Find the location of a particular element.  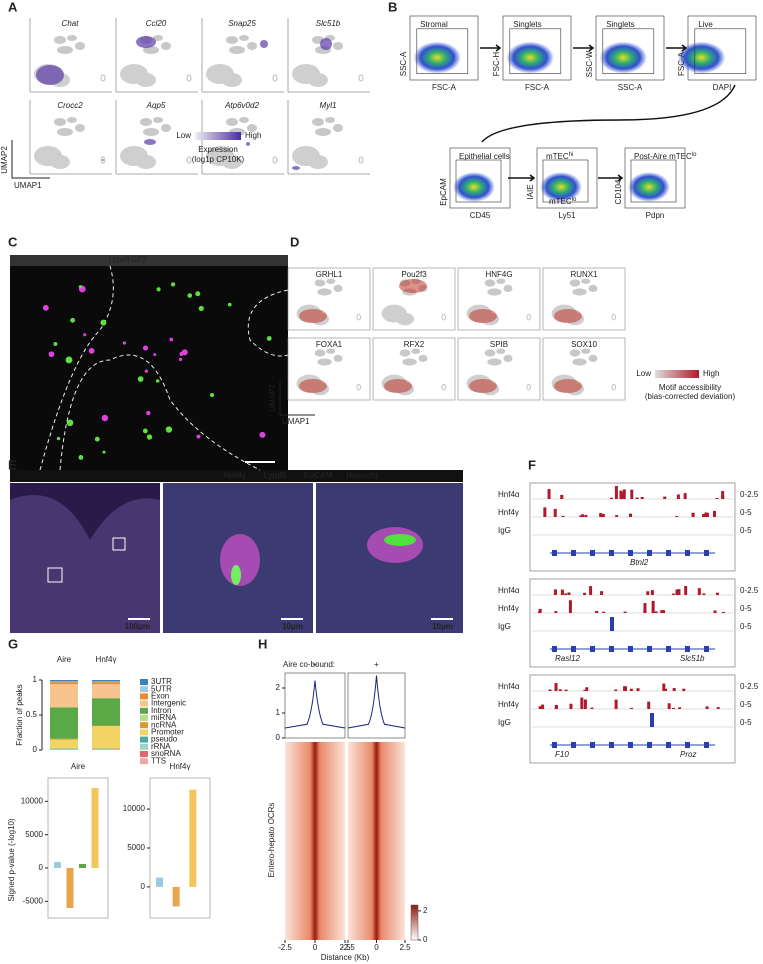

axis-label: SSC-A is located at coordinates (403, 63).